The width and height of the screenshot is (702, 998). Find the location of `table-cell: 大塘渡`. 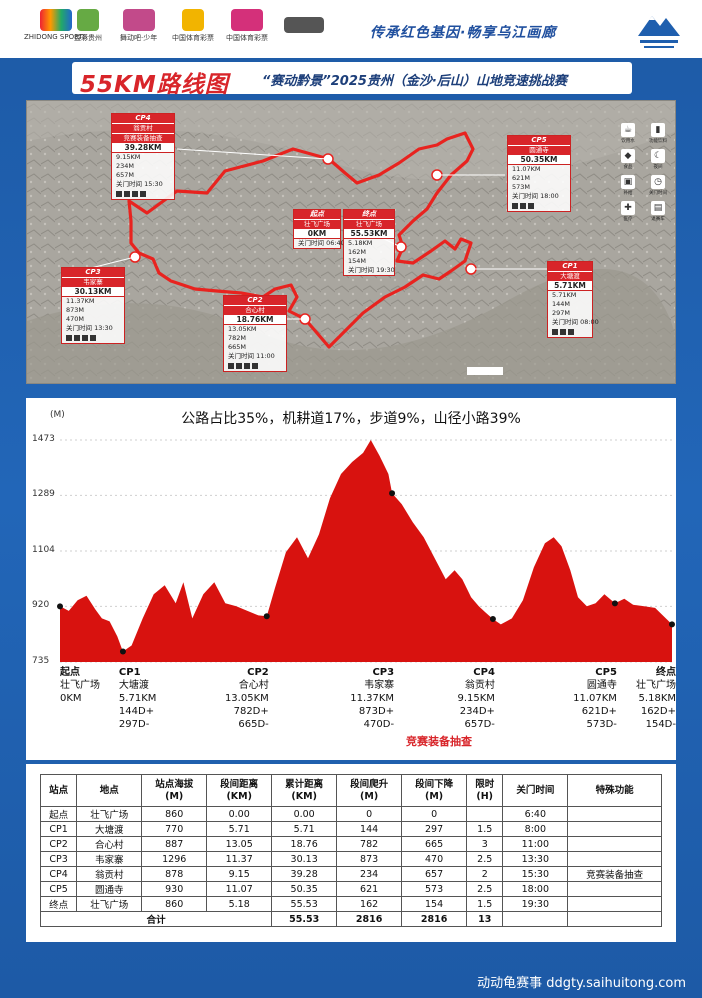

table-cell: 大塘渡 is located at coordinates (109, 829).